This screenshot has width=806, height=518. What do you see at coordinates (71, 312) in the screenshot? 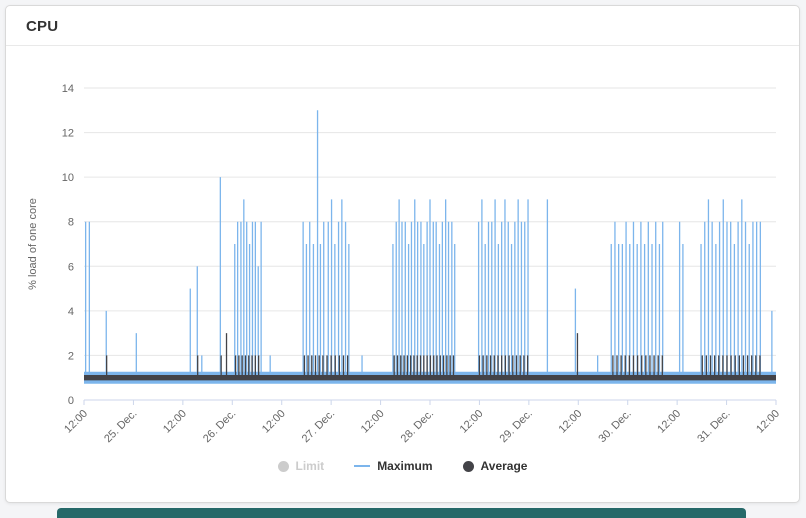
I see `y-tick-label: 4` at bounding box center [71, 312].